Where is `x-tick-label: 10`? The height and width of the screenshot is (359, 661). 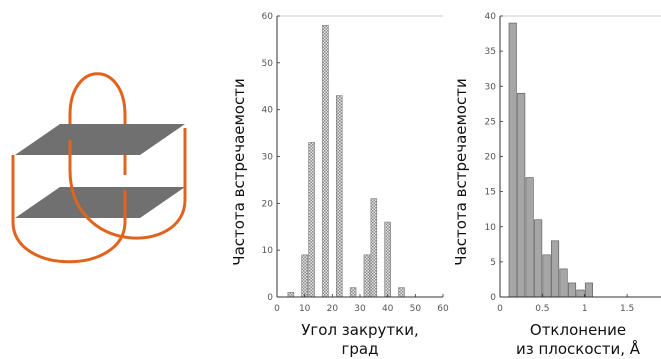 x-tick-label: 10 is located at coordinates (305, 309).